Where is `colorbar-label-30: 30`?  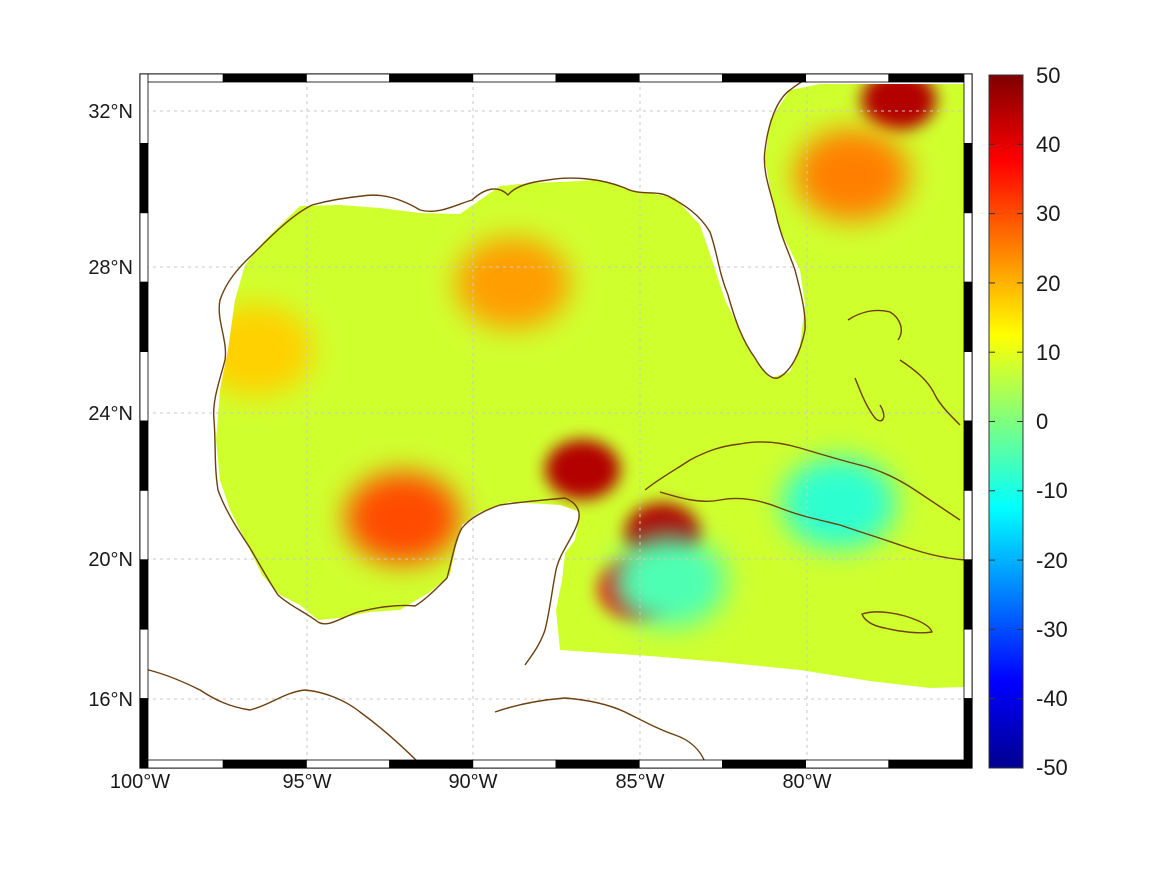
colorbar-label-30: 30 is located at coordinates (1048, 213).